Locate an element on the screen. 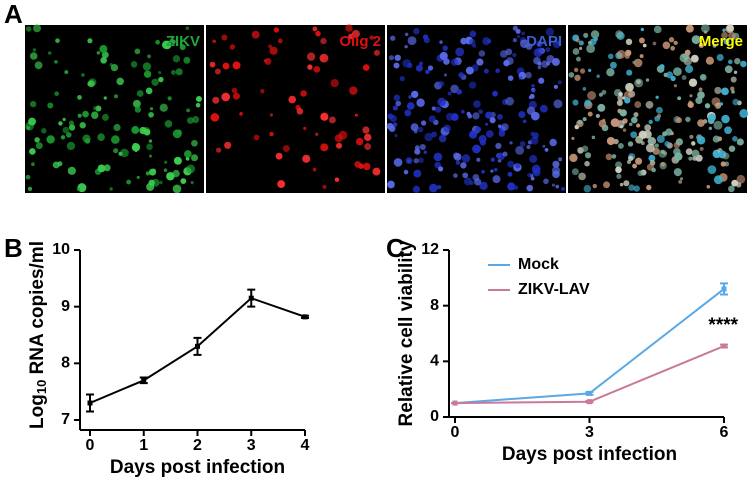  y-label-text: RNA copies/ml is located at coordinates (37, 310).